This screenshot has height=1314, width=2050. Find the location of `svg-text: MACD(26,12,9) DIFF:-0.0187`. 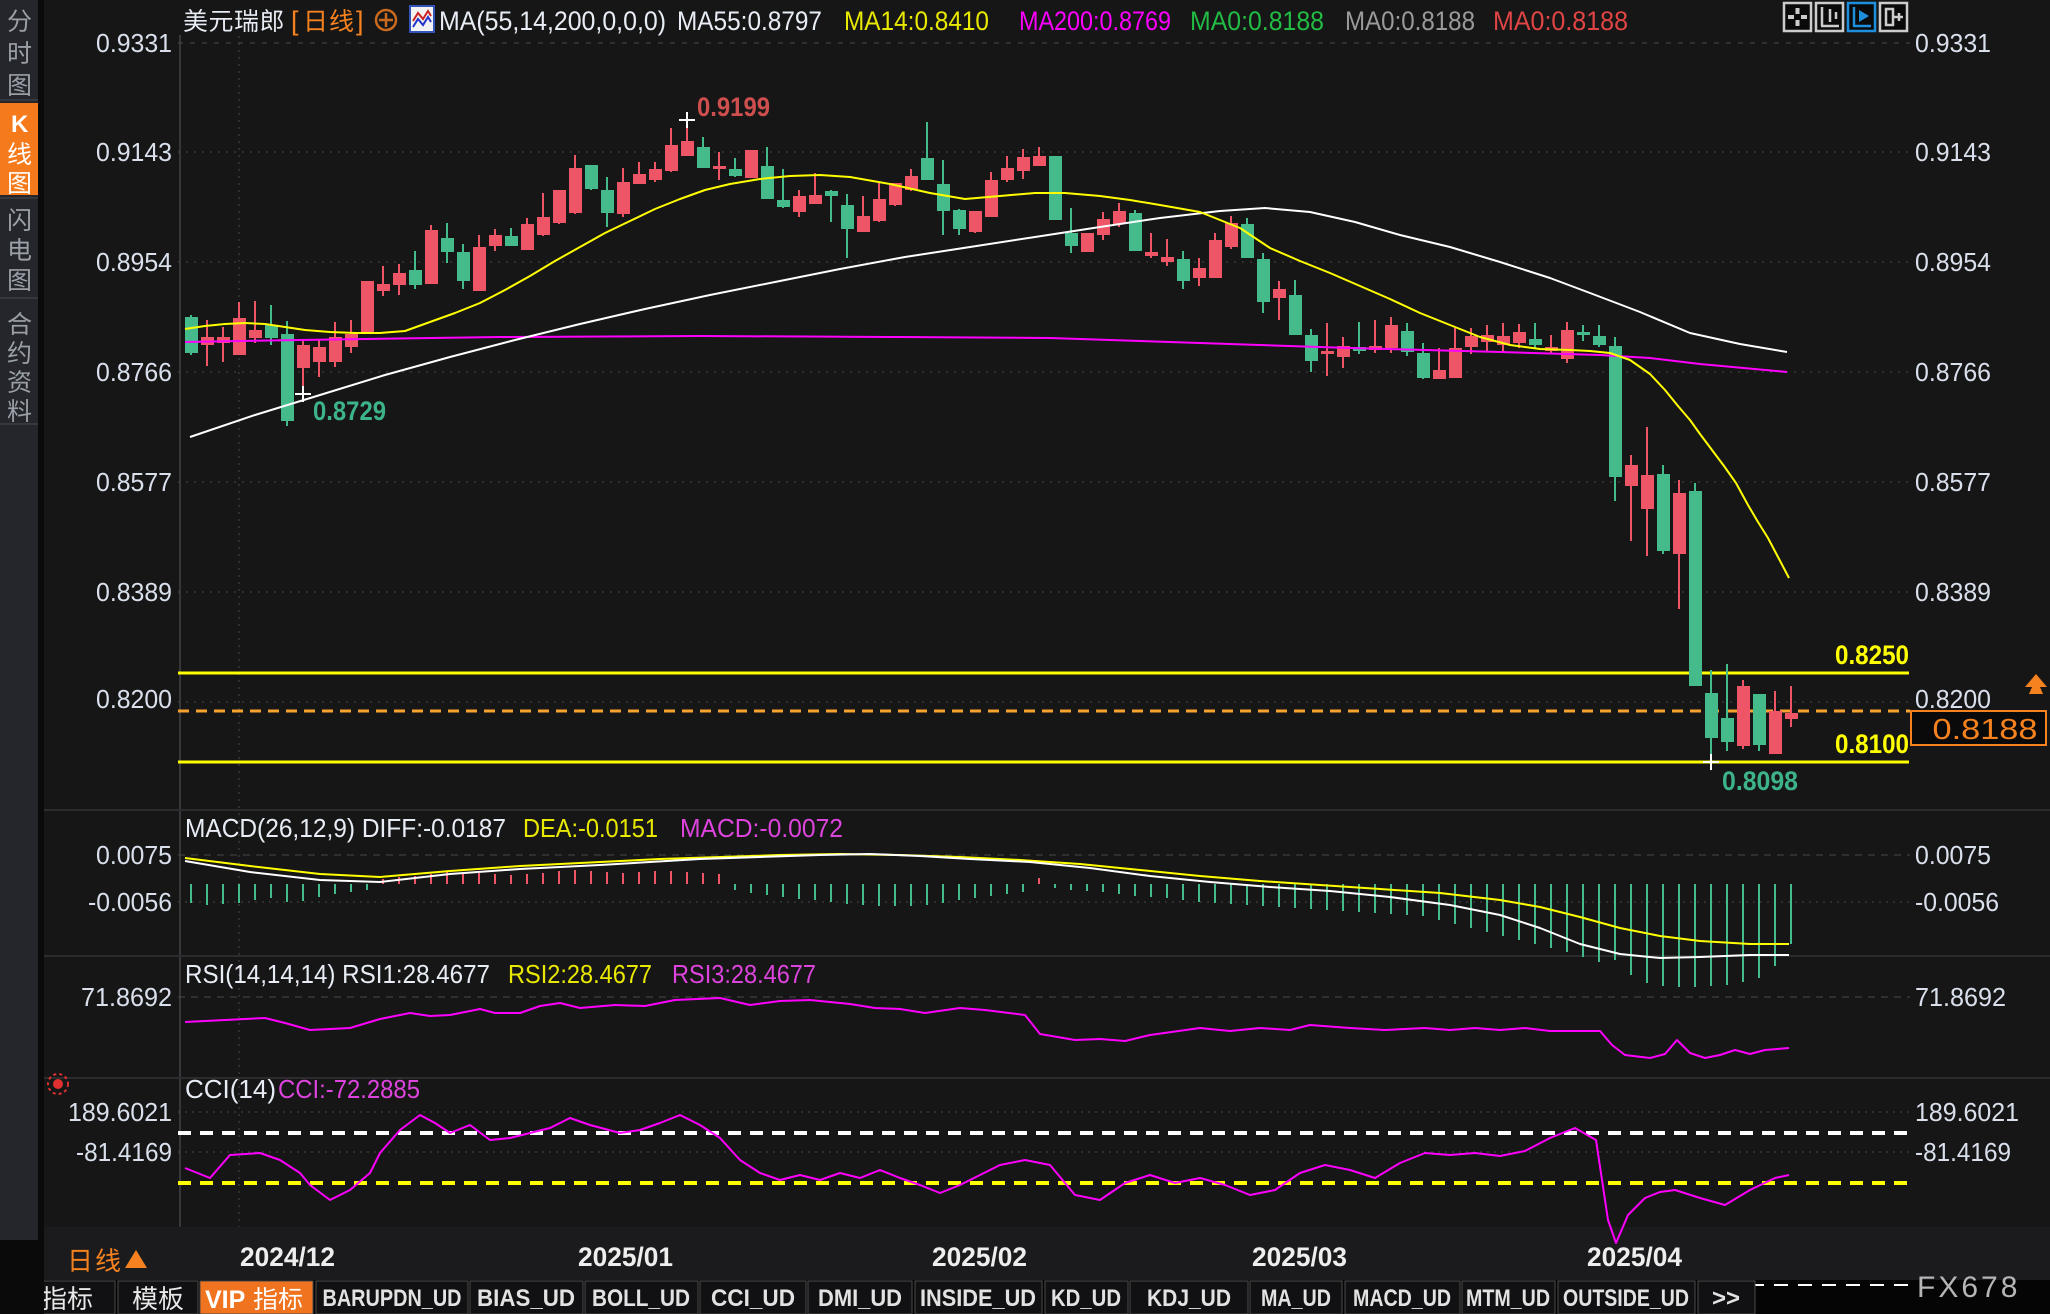

svg-text: MACD(26,12,9) DIFF:-0.0187 is located at coordinates (345, 828).